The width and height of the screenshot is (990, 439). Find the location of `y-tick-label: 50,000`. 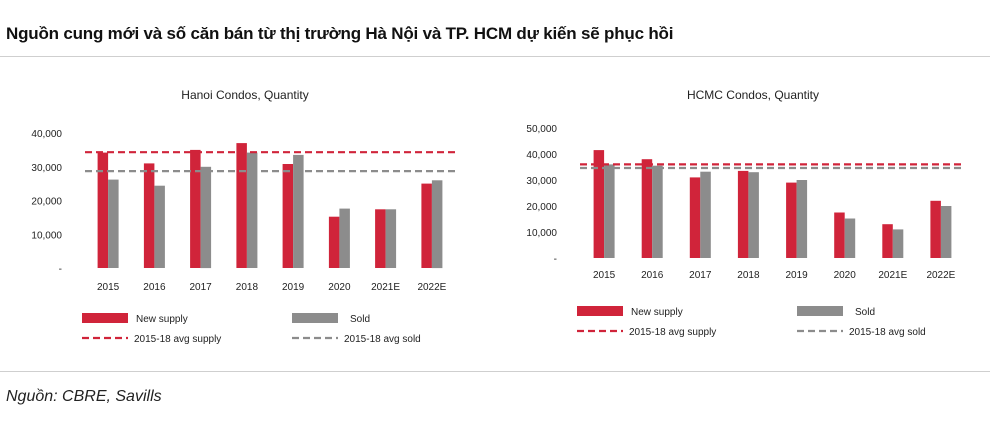

y-tick-label: 50,000 is located at coordinates (541, 129).